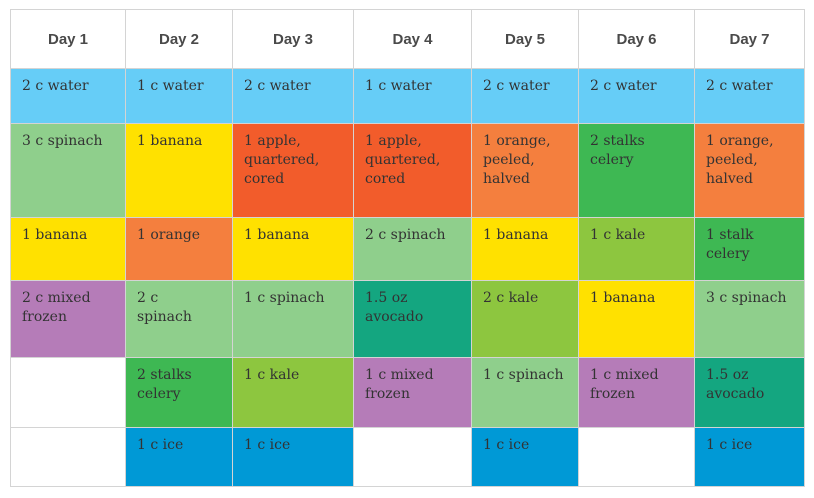  What do you see at coordinates (525, 319) in the screenshot?
I see `ingredient-cell: 2 c kale` at bounding box center [525, 319].